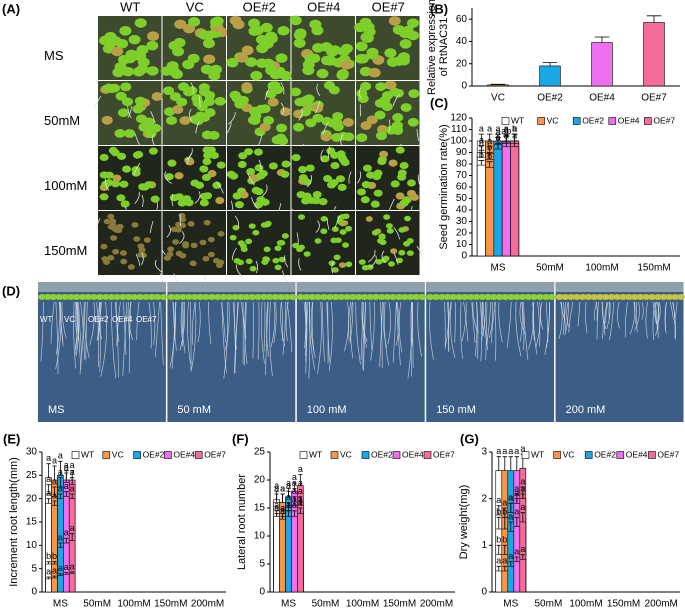  Describe the element at coordinates (469, 438) in the screenshot. I see `panel-label: (G)` at that location.